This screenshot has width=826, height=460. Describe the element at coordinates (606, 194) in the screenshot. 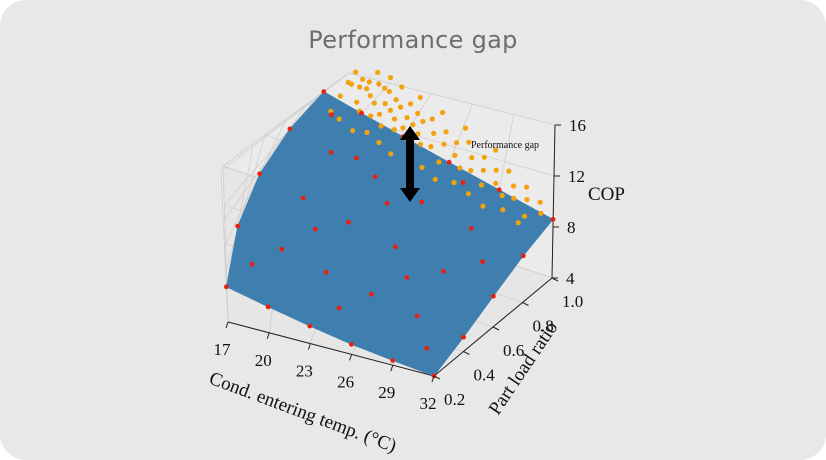

I see `z-axis-label: COP` at that location.